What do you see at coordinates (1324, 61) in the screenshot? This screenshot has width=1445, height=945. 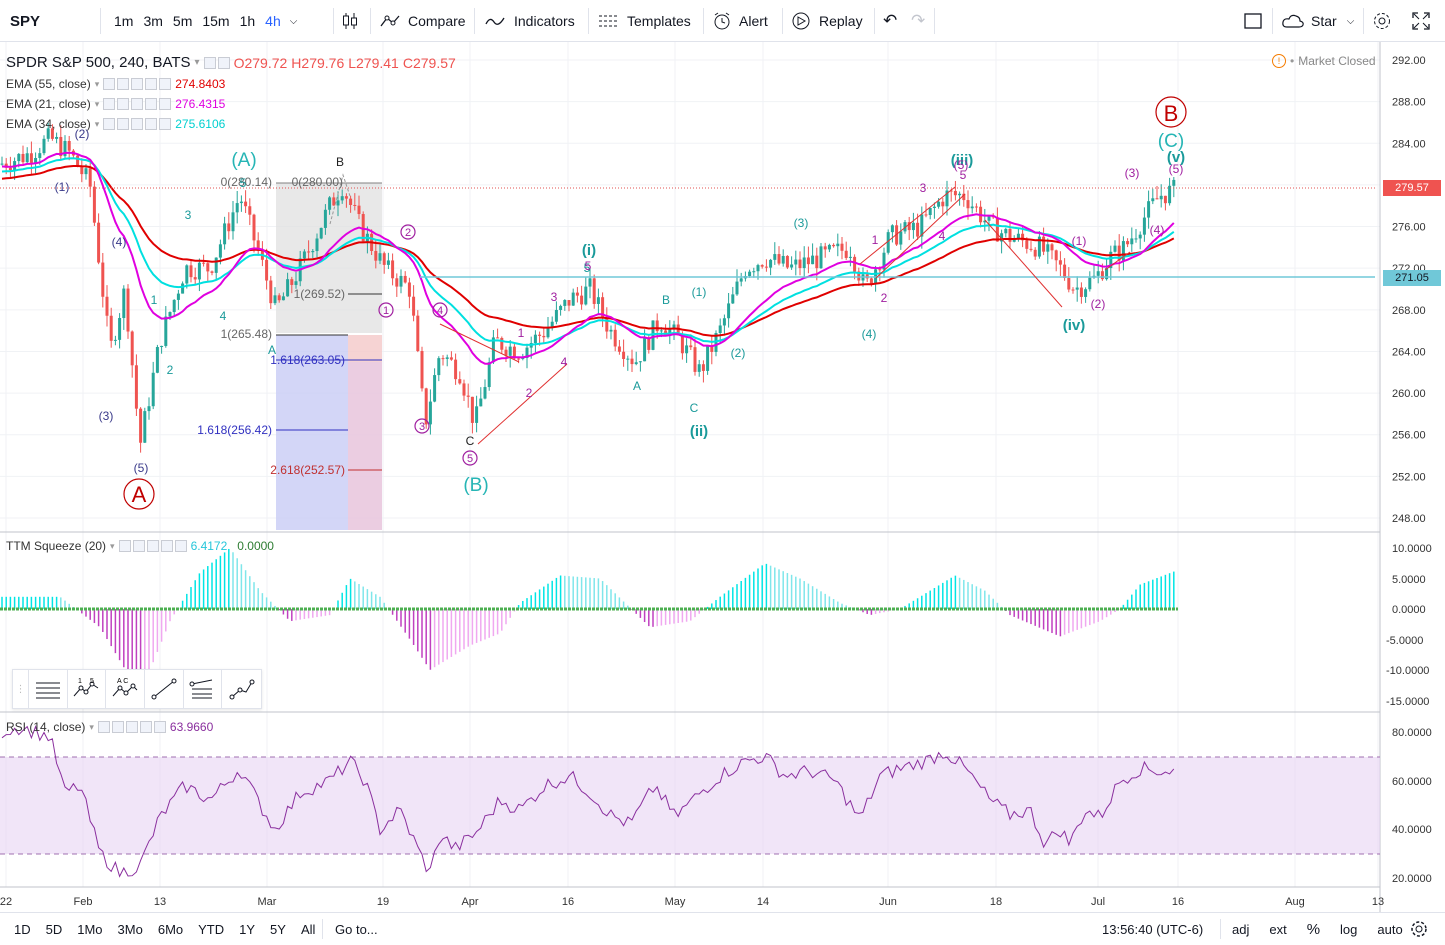 I see `market-status: ! • Market Closed` at bounding box center [1324, 61].